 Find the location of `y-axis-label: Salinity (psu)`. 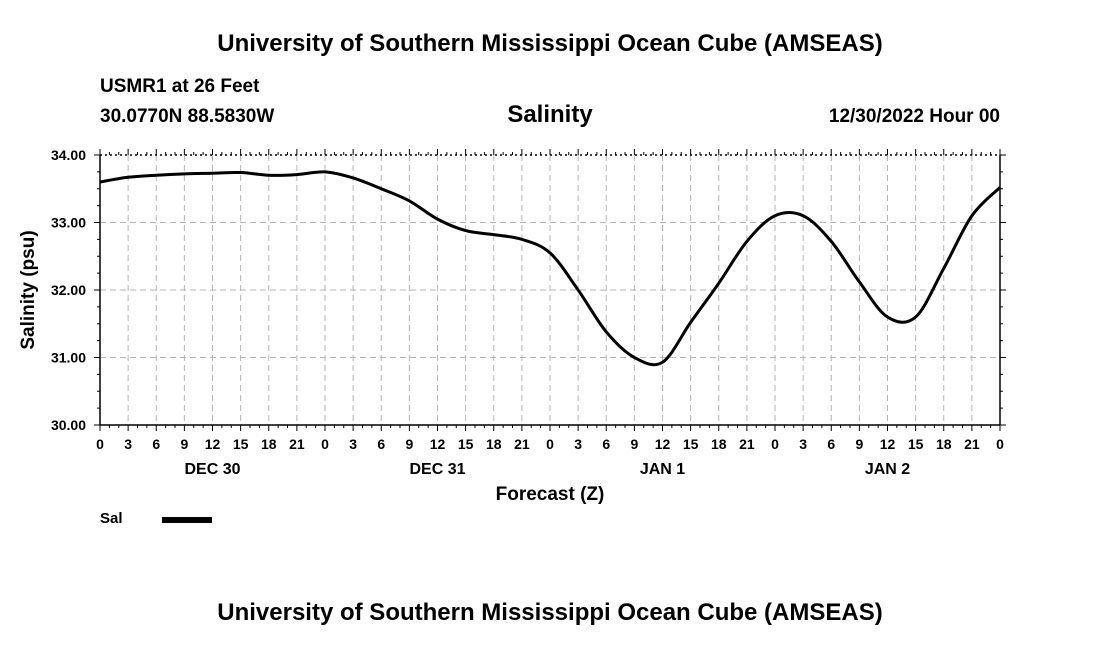

y-axis-label: Salinity (psu) is located at coordinates (28, 289).